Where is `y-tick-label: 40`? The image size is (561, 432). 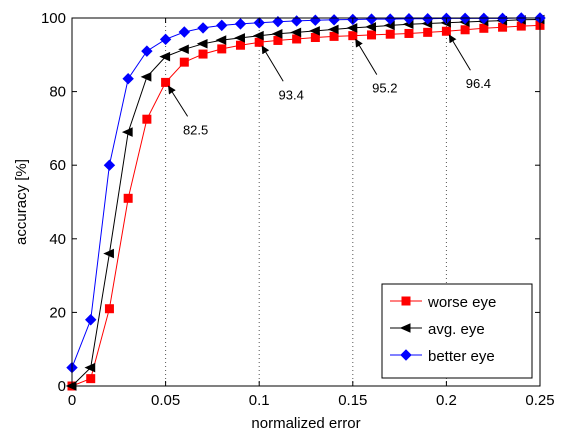 y-tick-label: 40 is located at coordinates (57, 239).